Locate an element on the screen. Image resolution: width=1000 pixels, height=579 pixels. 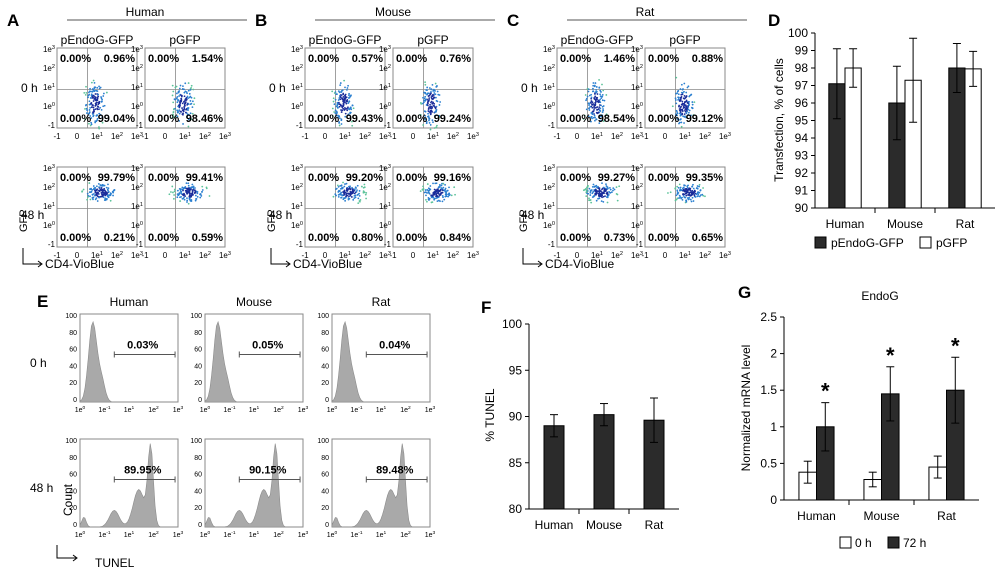
y-tick-label: 40 is located at coordinates (73, 491).